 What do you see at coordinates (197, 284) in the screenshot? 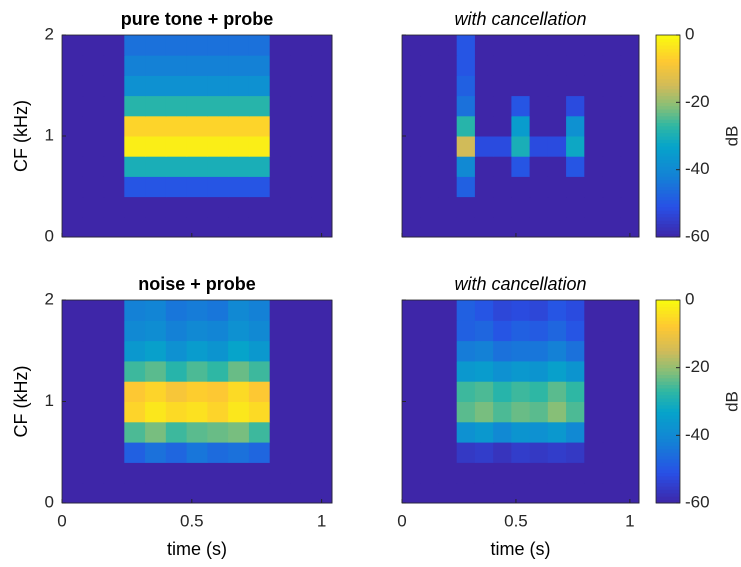
I see `panel-title: noise + probe` at bounding box center [197, 284].